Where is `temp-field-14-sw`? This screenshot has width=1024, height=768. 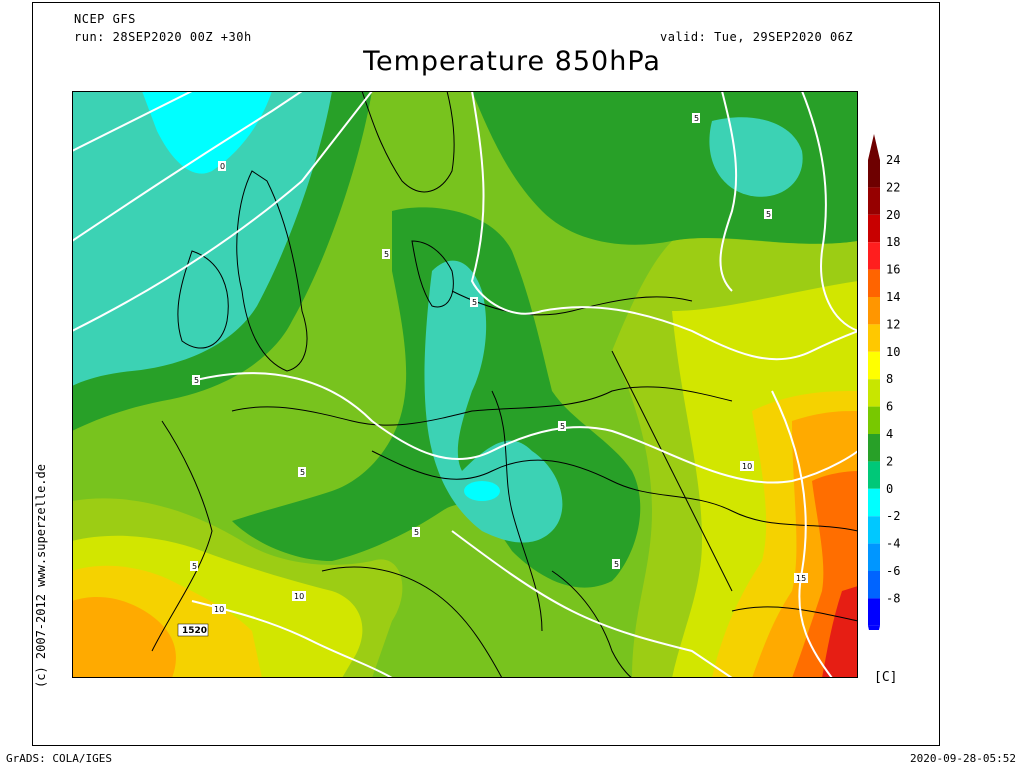 temp-field-14-sw is located at coordinates (124, 637).